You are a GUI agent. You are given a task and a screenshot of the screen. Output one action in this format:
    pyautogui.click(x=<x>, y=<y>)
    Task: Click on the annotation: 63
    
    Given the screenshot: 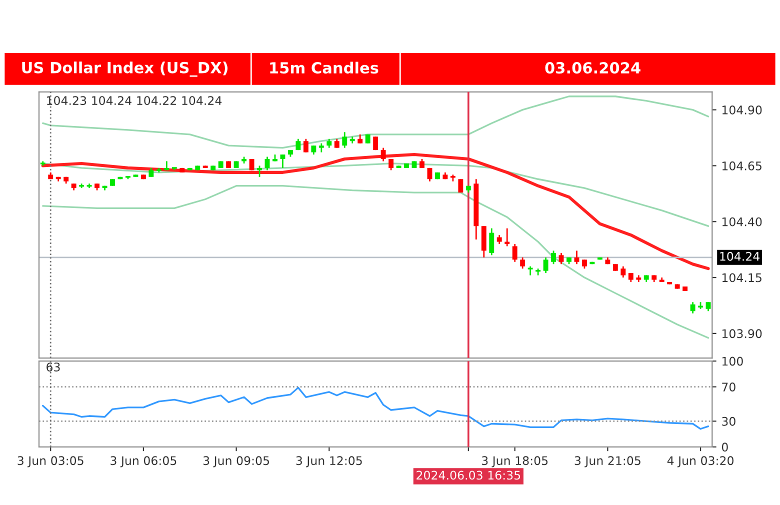 What is the action you would take?
    pyautogui.click(x=53, y=367)
    